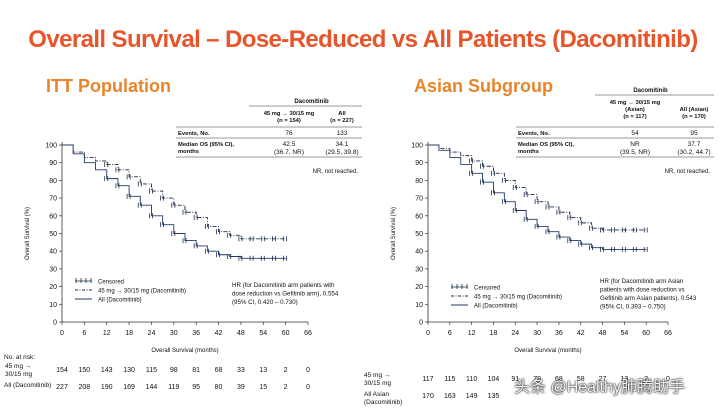 Image resolution: width=726 pixels, height=408 pixels. What do you see at coordinates (27, 385) in the screenshot?
I see `itt-risk-row2-label: All (Dacomitinib)` at bounding box center [27, 385].